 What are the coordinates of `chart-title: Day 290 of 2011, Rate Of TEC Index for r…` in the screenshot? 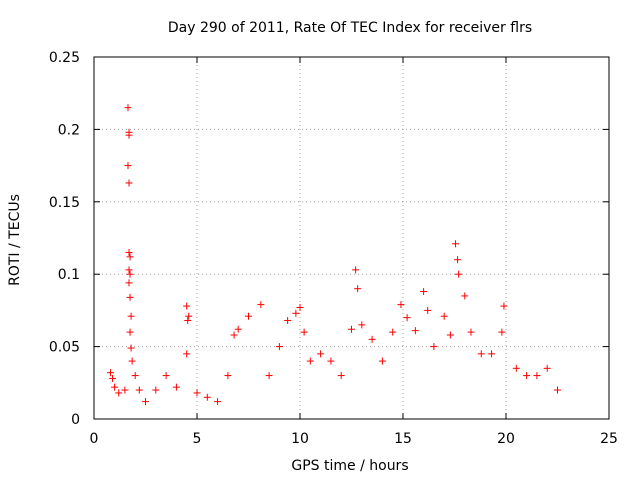 It's located at (350, 28).